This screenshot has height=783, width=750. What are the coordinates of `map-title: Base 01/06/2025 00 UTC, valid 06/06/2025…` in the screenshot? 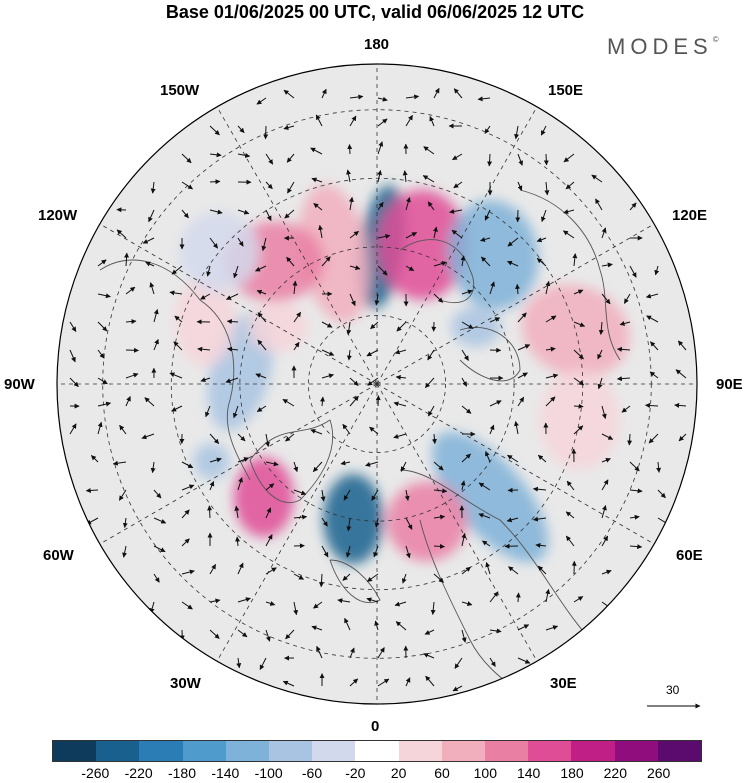 It's located at (375, 12).